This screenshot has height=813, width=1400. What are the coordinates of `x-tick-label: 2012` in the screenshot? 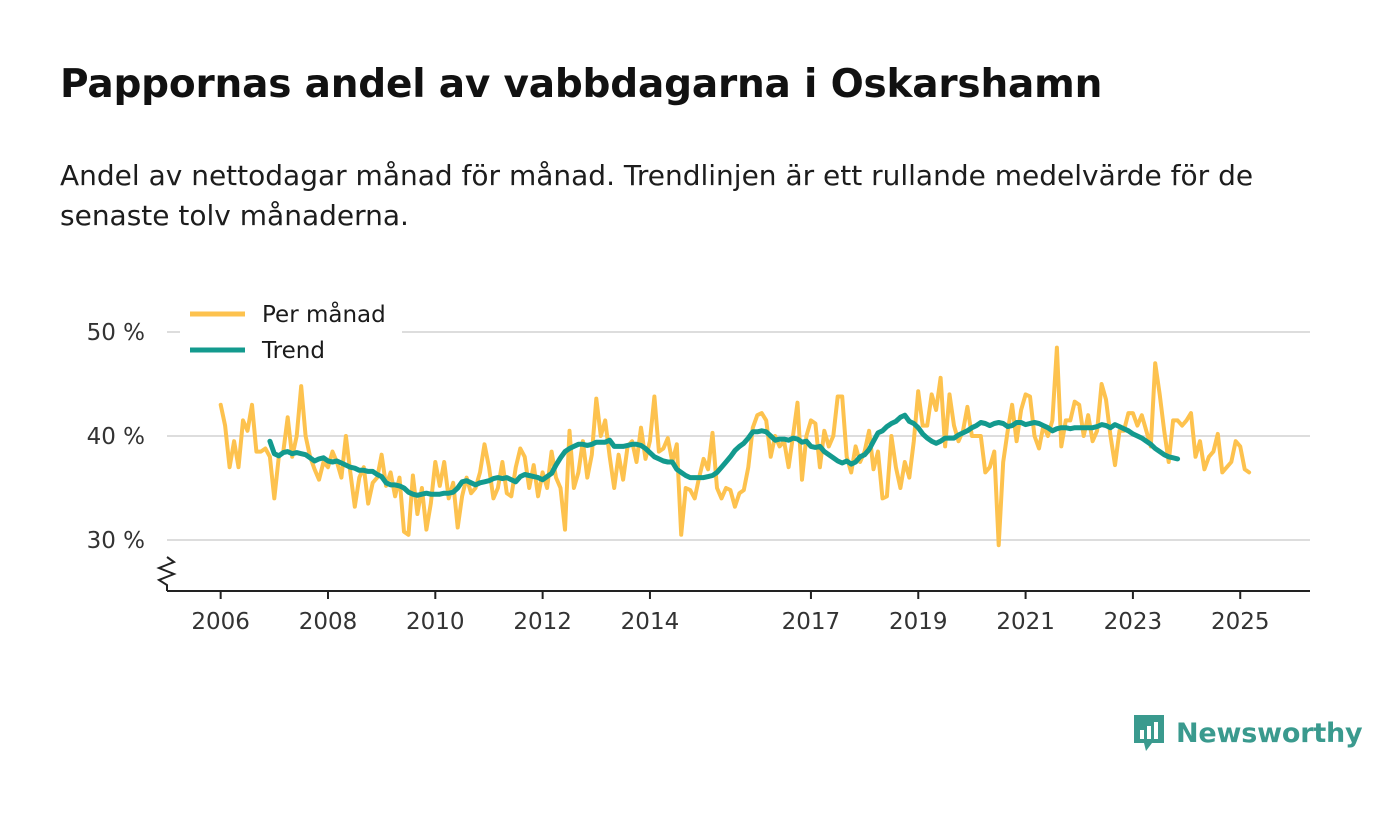 It's located at (542, 622).